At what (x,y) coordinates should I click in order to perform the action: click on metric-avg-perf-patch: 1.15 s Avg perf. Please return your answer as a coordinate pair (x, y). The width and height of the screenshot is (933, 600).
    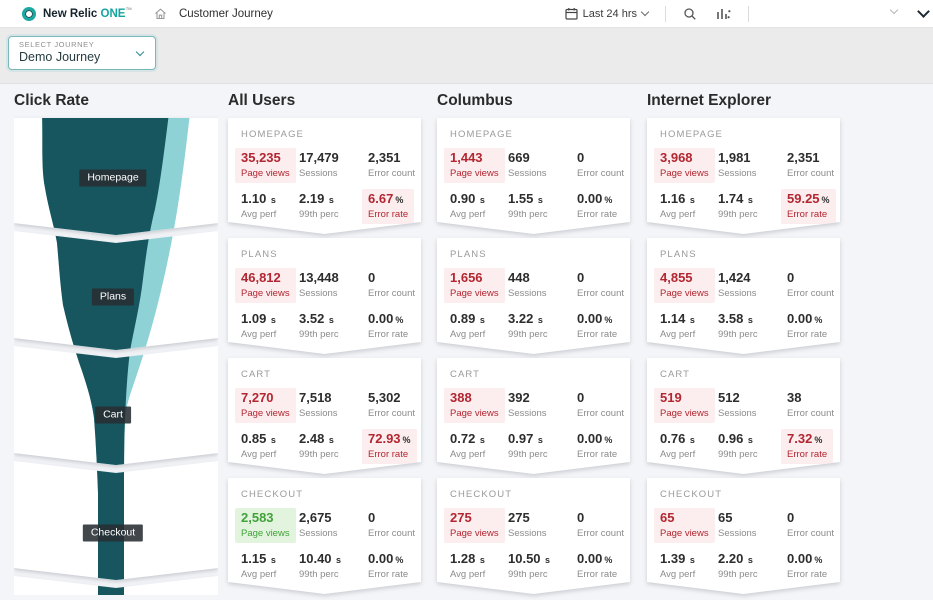
    Looking at the image, I should click on (258, 566).